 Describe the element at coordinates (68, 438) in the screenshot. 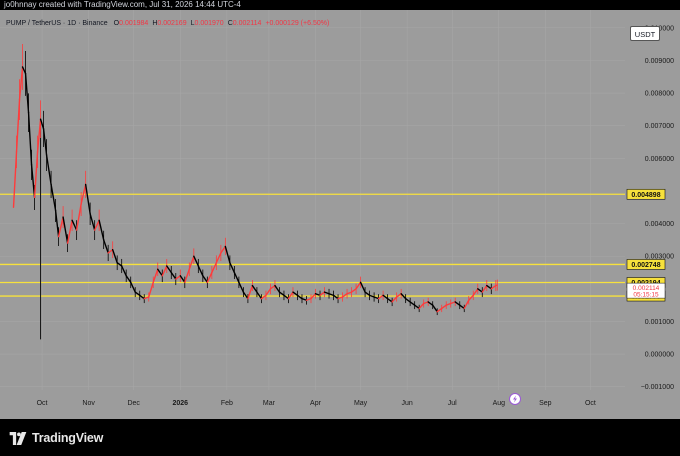

I see `brand-name: TradingView` at that location.